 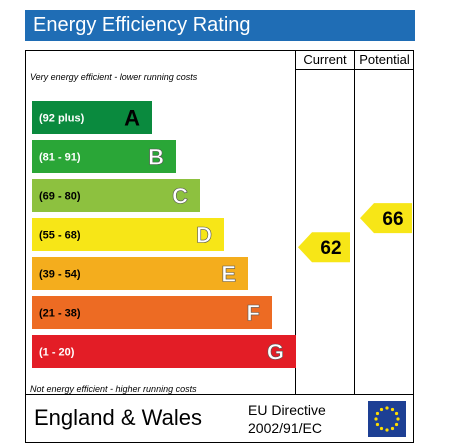 What do you see at coordinates (387, 419) in the screenshot?
I see `eu-flag-icon` at bounding box center [387, 419].